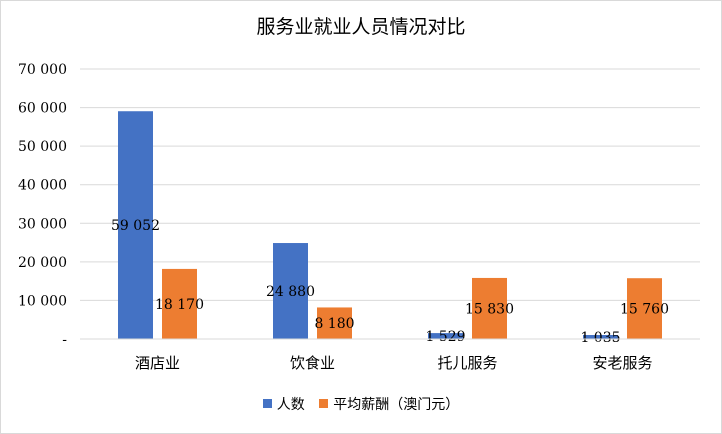  I want to click on legend-swatch-salary, so click(324, 403).